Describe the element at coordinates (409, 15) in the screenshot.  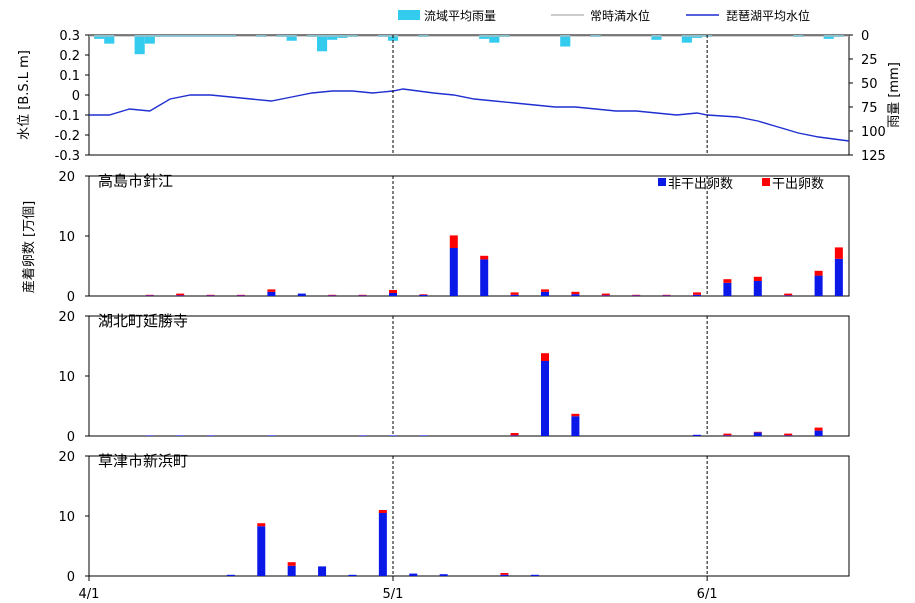
I see `legend-rain-swatch` at that location.